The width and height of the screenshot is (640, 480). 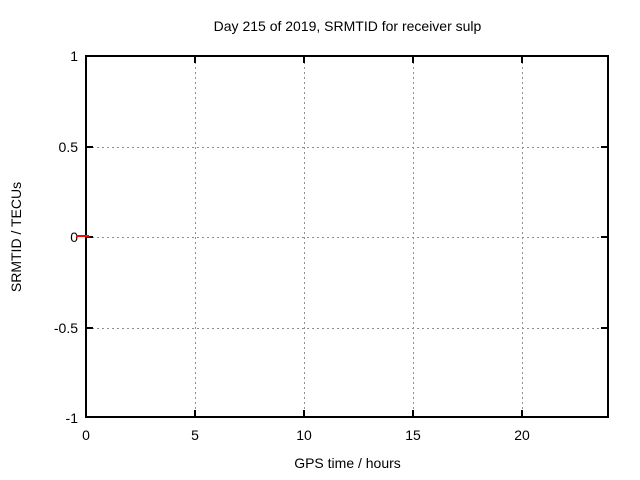 What do you see at coordinates (16, 237) in the screenshot?
I see `y-axis-label: SRMTID / TECUs` at bounding box center [16, 237].